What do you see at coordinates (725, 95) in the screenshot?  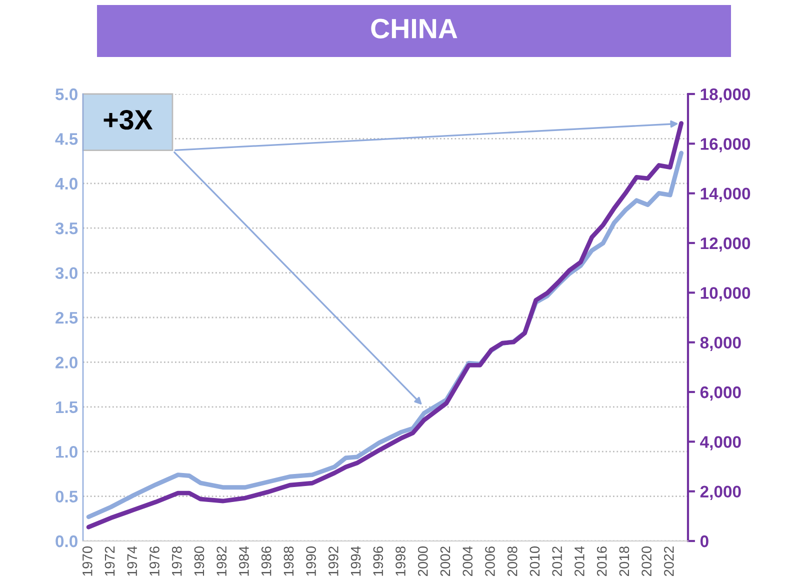 I see `y2-tick-label: 18,000` at bounding box center [725, 95].